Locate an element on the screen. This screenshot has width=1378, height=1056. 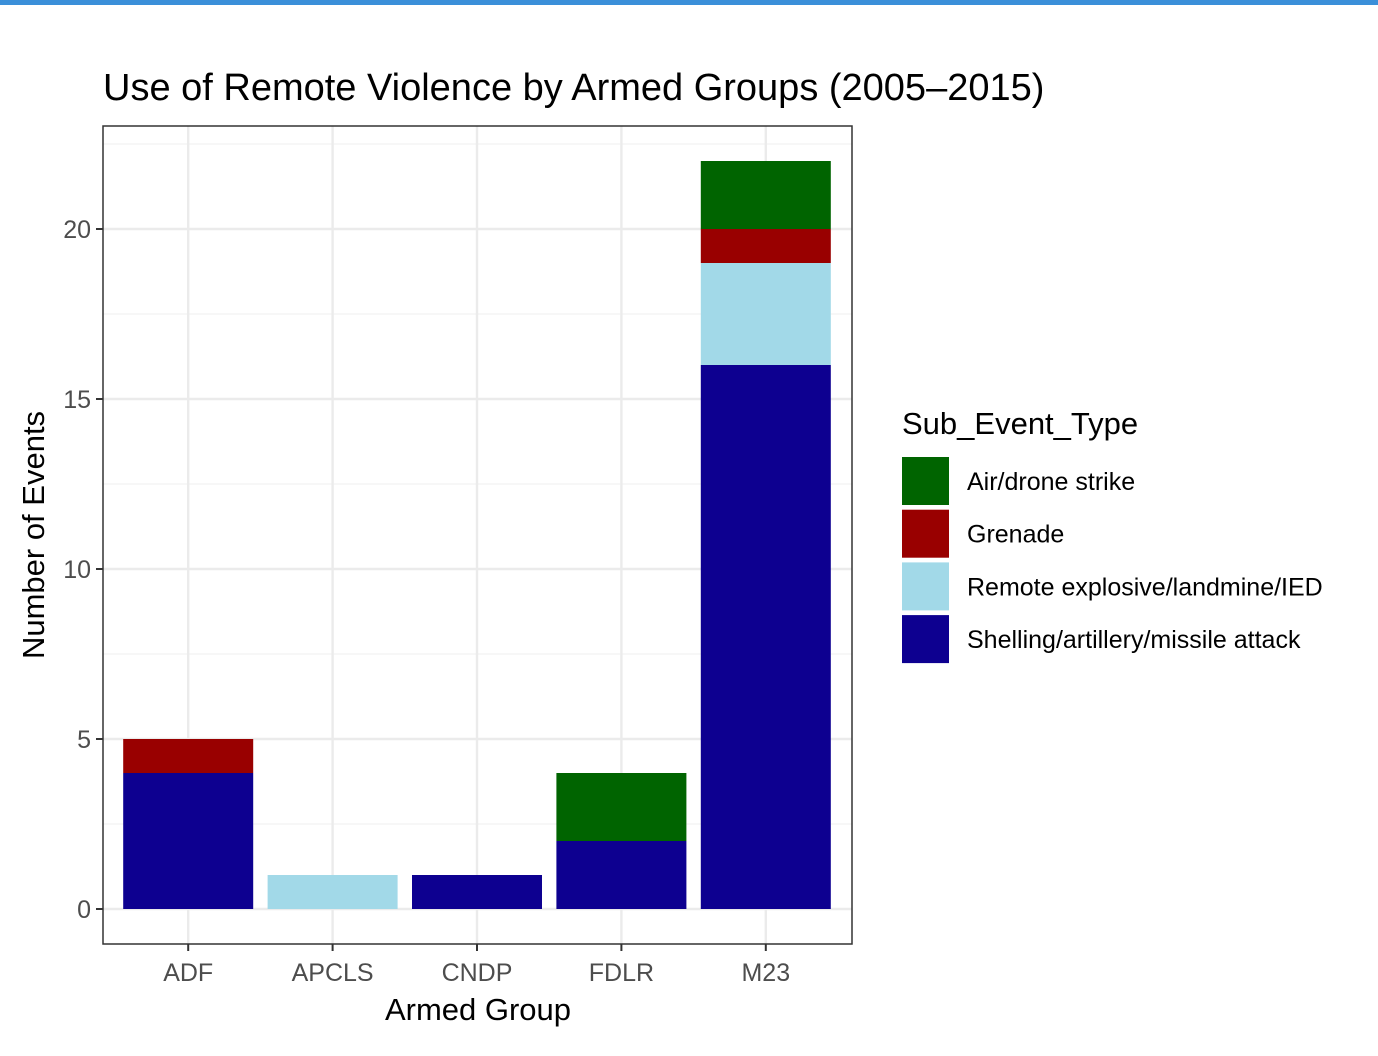
y-tick-label: 0 is located at coordinates (84, 910).